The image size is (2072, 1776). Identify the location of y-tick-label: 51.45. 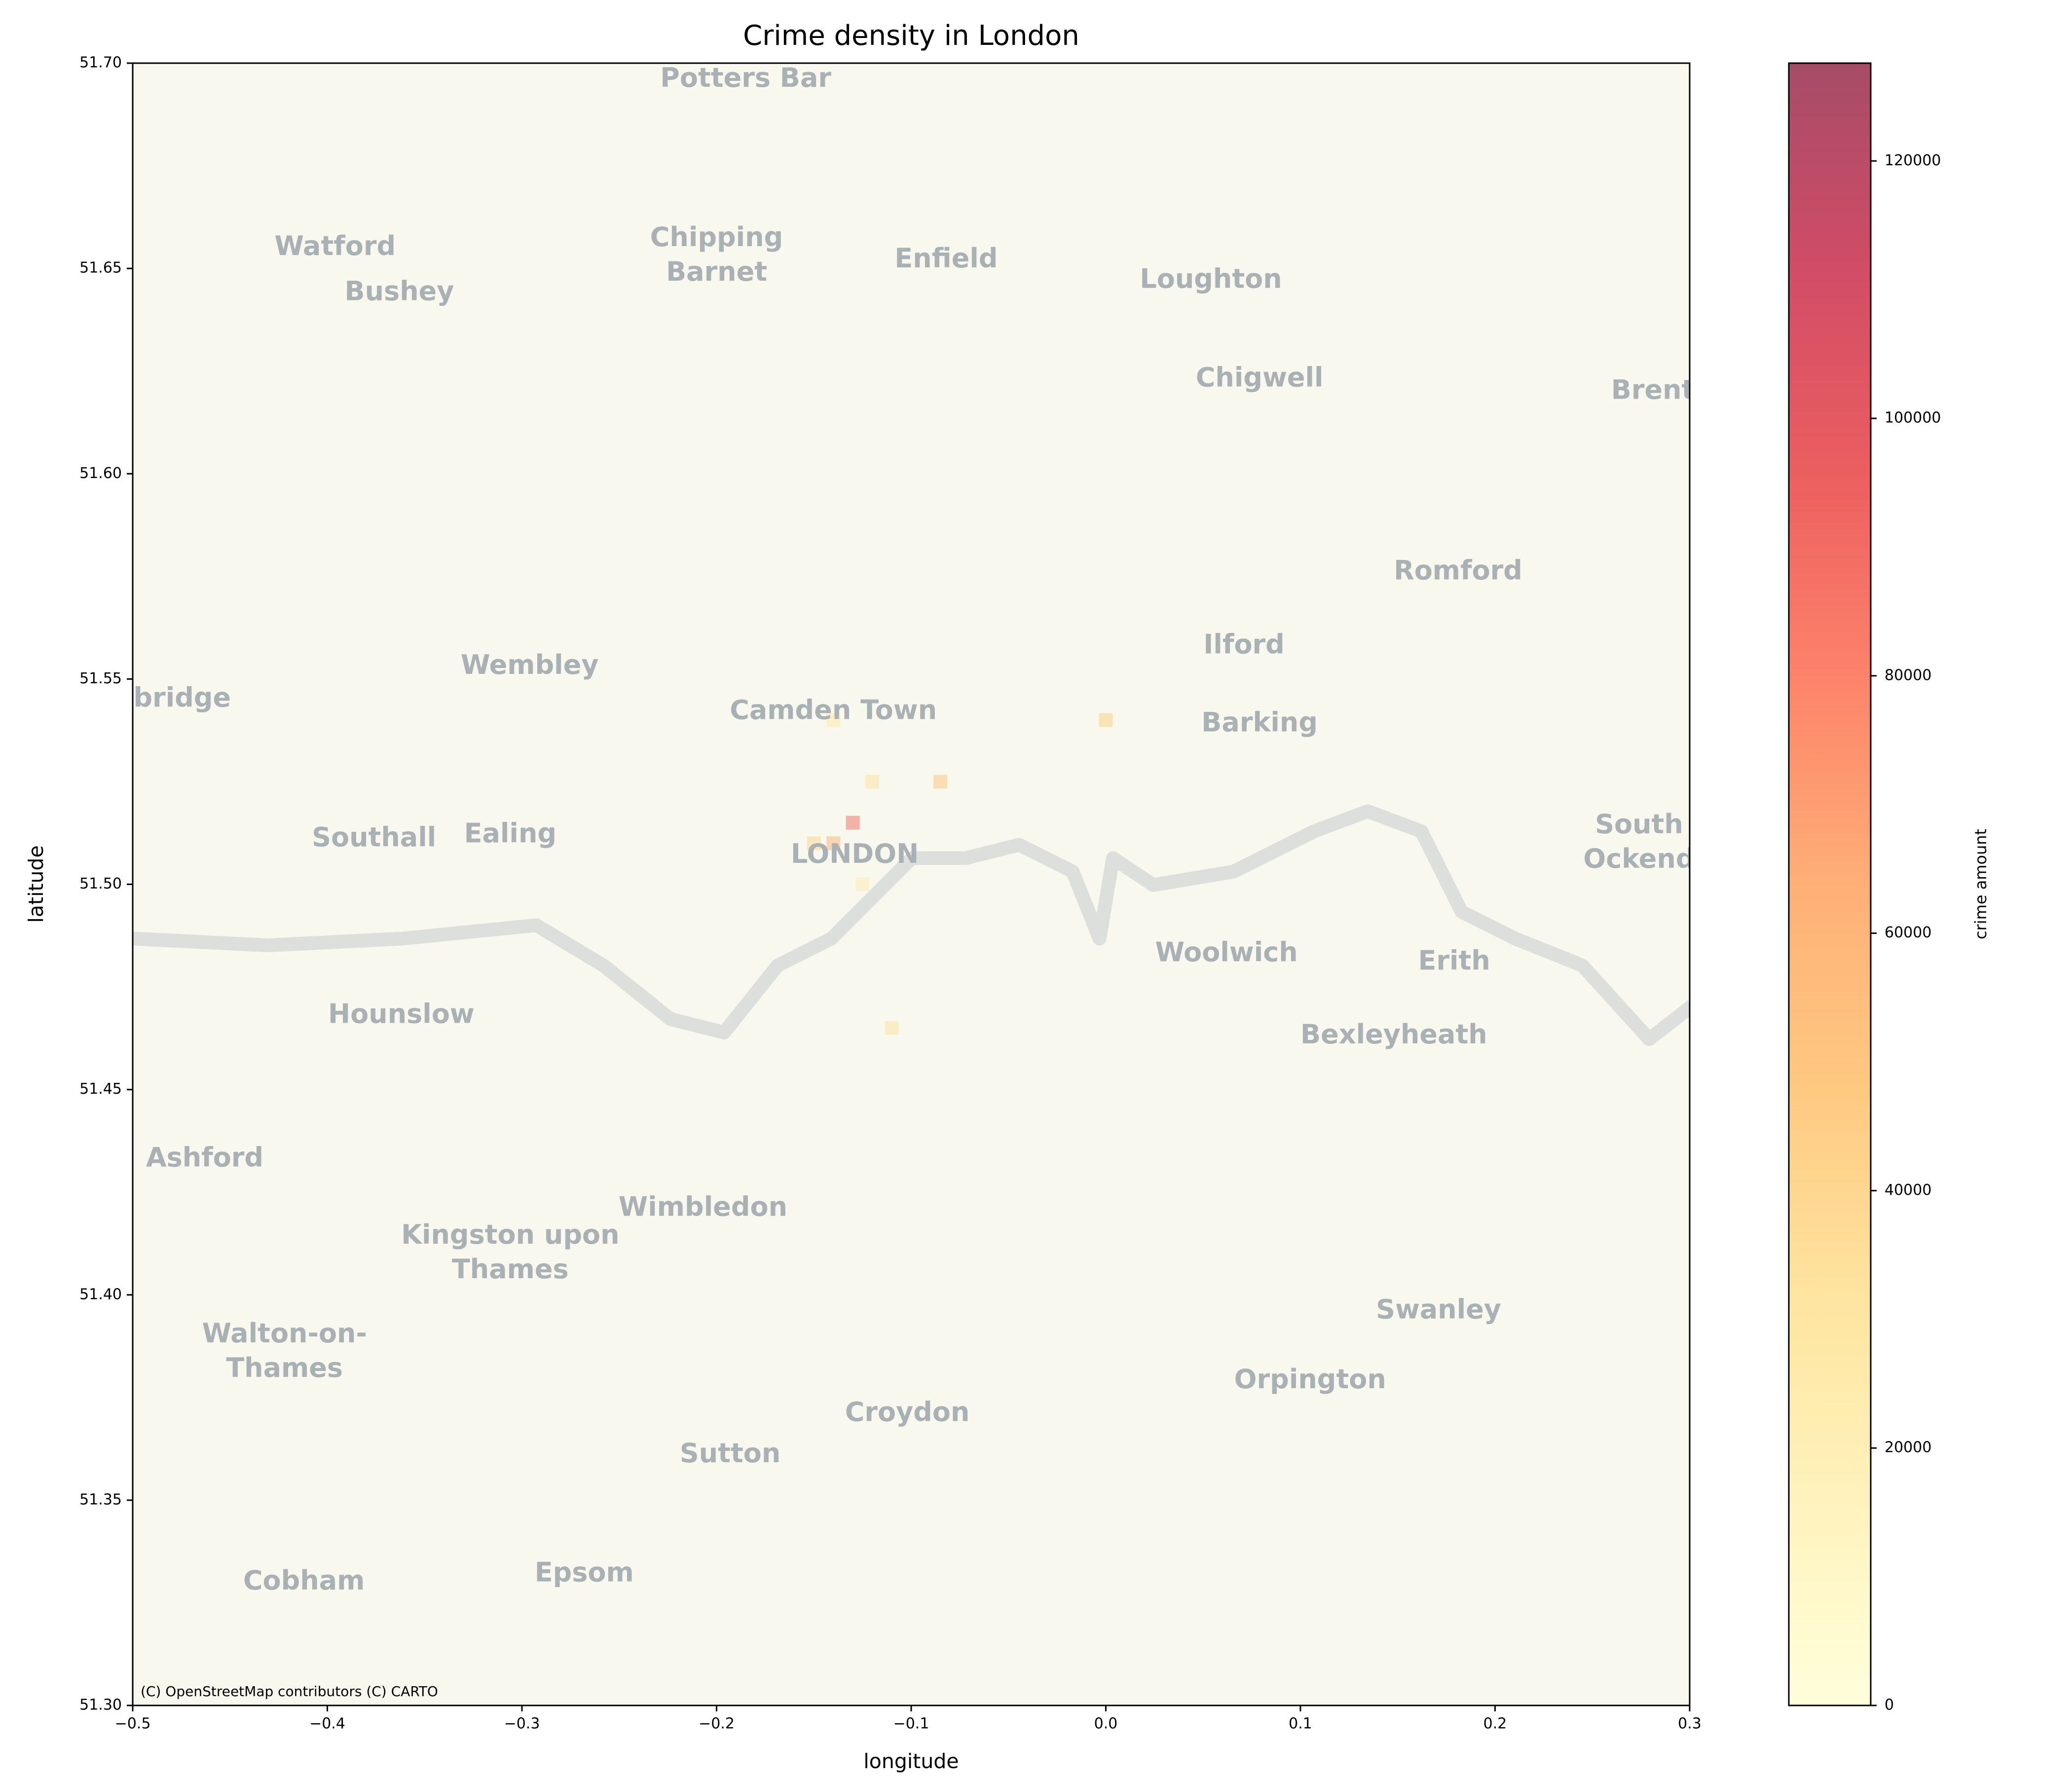
(100, 1089).